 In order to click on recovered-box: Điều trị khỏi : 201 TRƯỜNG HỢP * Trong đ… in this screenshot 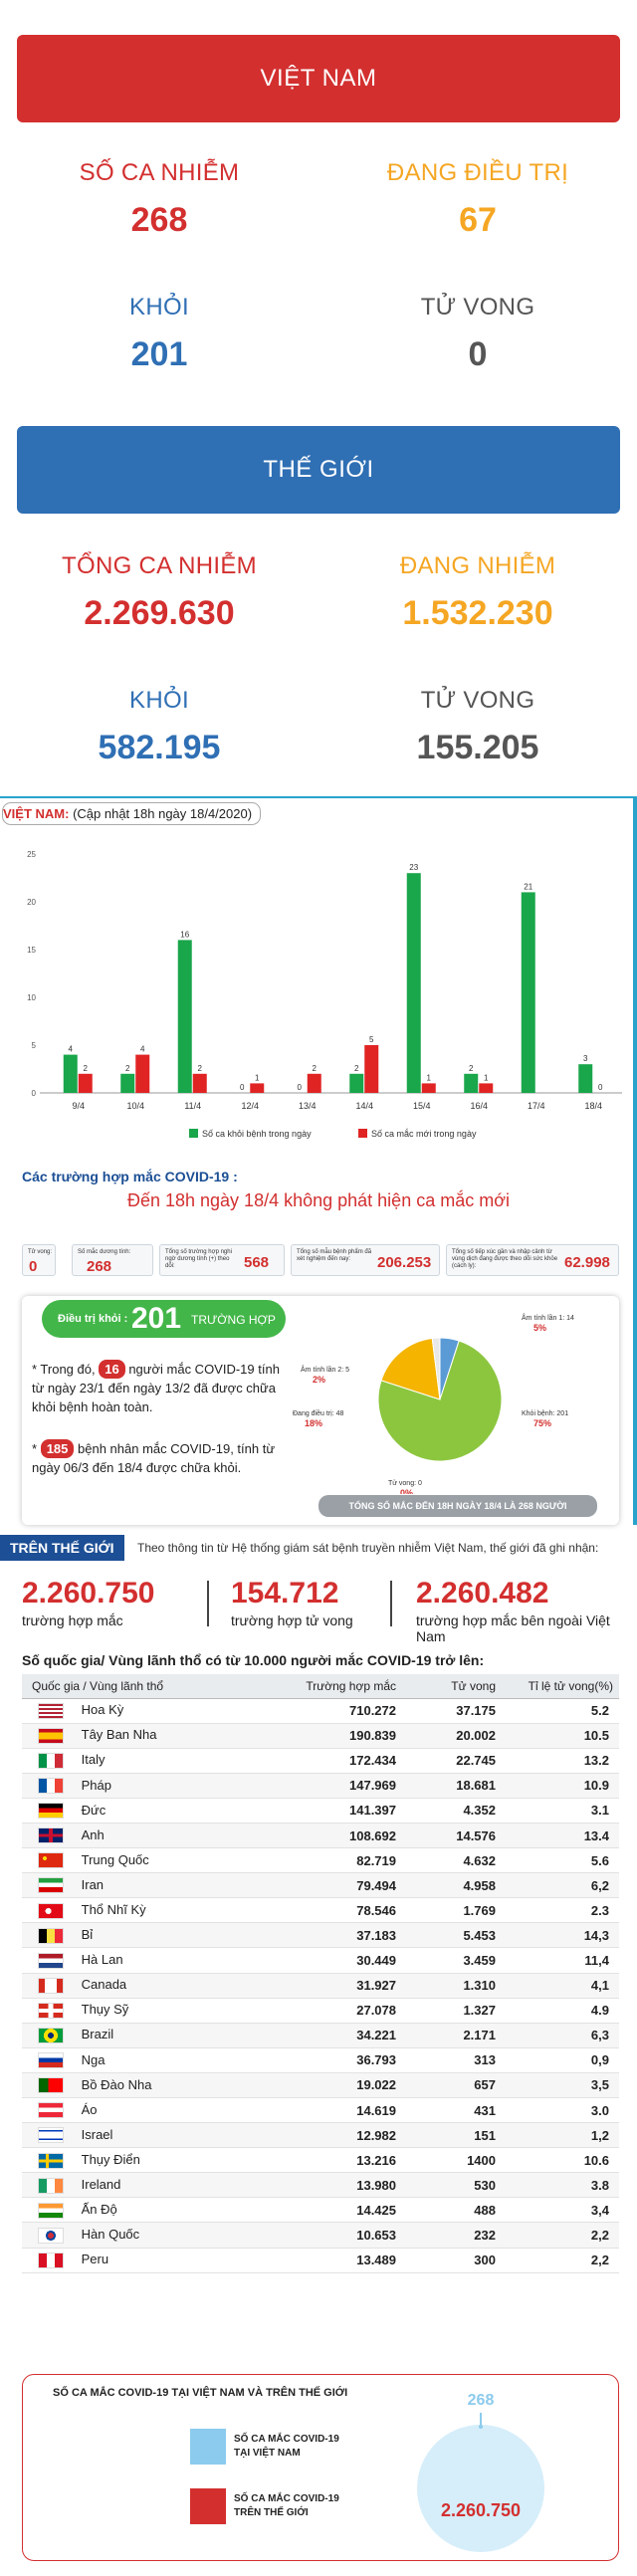, I will do `click(320, 1410)`.